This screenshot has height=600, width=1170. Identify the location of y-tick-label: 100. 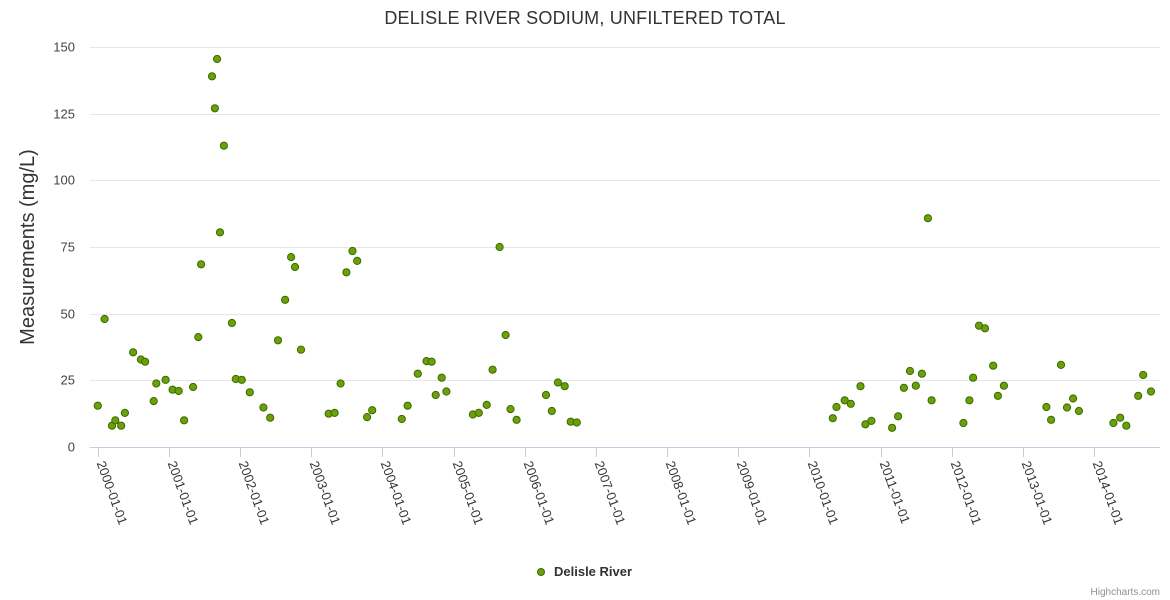
(64, 180).